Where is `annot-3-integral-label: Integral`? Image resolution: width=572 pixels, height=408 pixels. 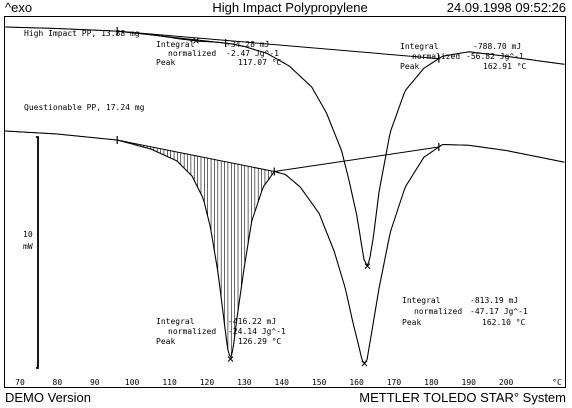 annot-3-integral-label: Integral is located at coordinates (175, 321).